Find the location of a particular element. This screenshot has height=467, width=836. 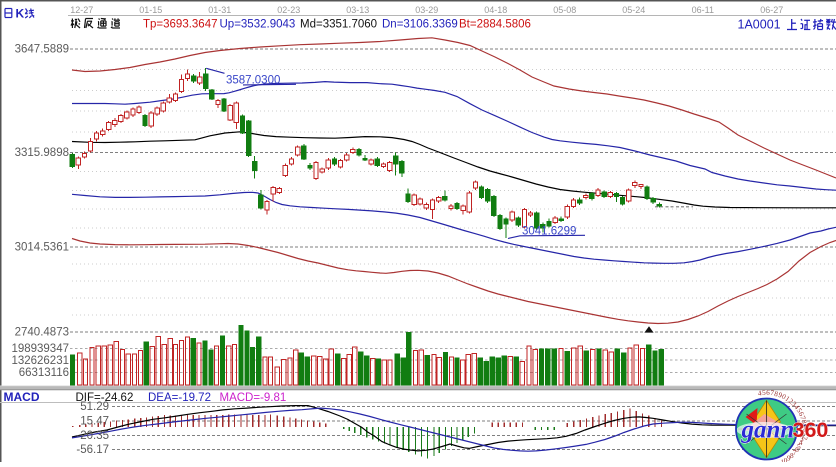

svg-text: 132626231 is located at coordinates (40, 361).